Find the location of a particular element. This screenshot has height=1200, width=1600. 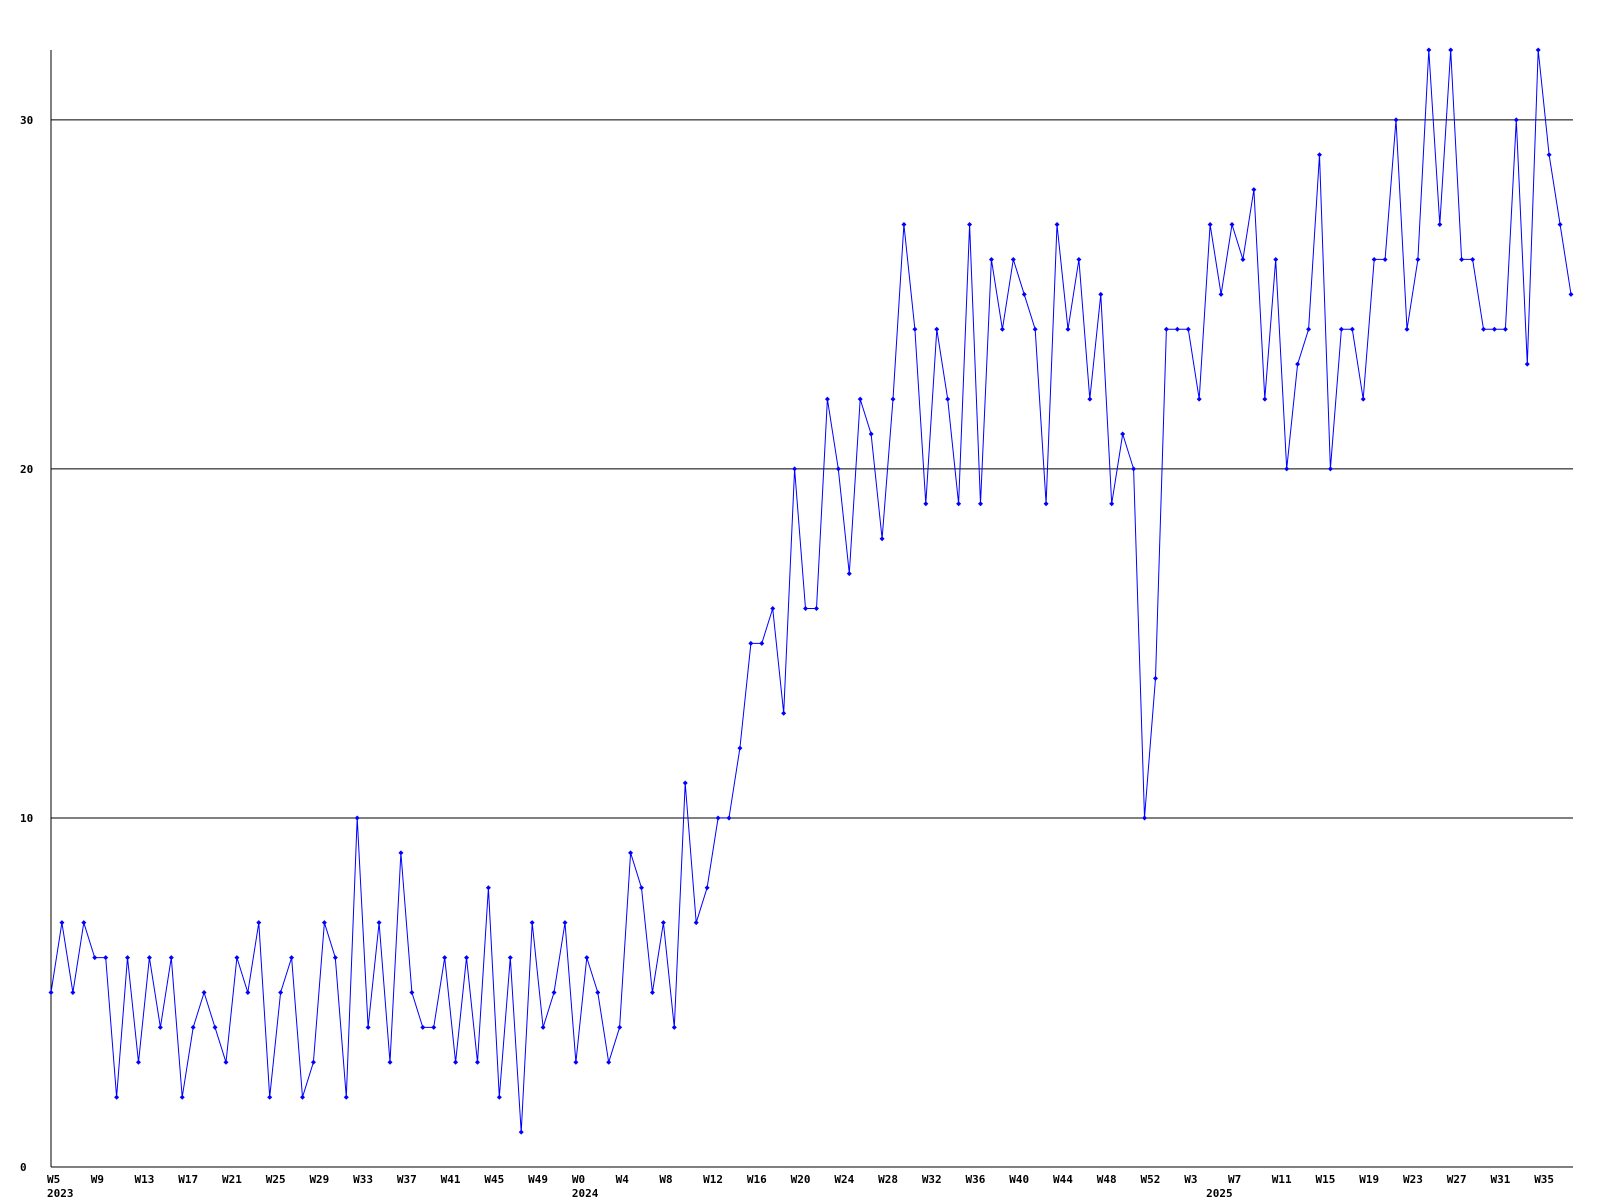

x-tick-label: W21 is located at coordinates (232, 1179).